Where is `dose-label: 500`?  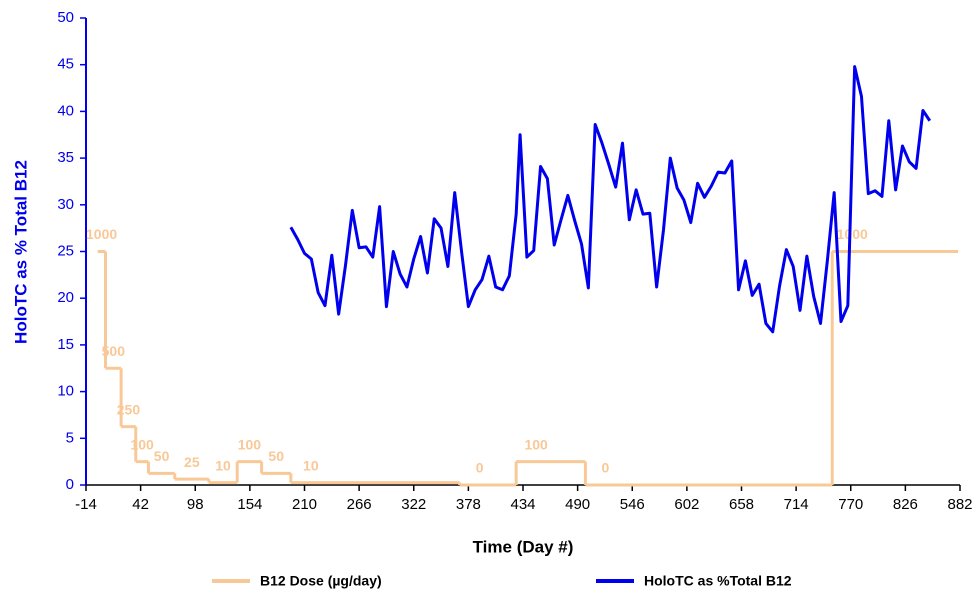 dose-label: 500 is located at coordinates (114, 351).